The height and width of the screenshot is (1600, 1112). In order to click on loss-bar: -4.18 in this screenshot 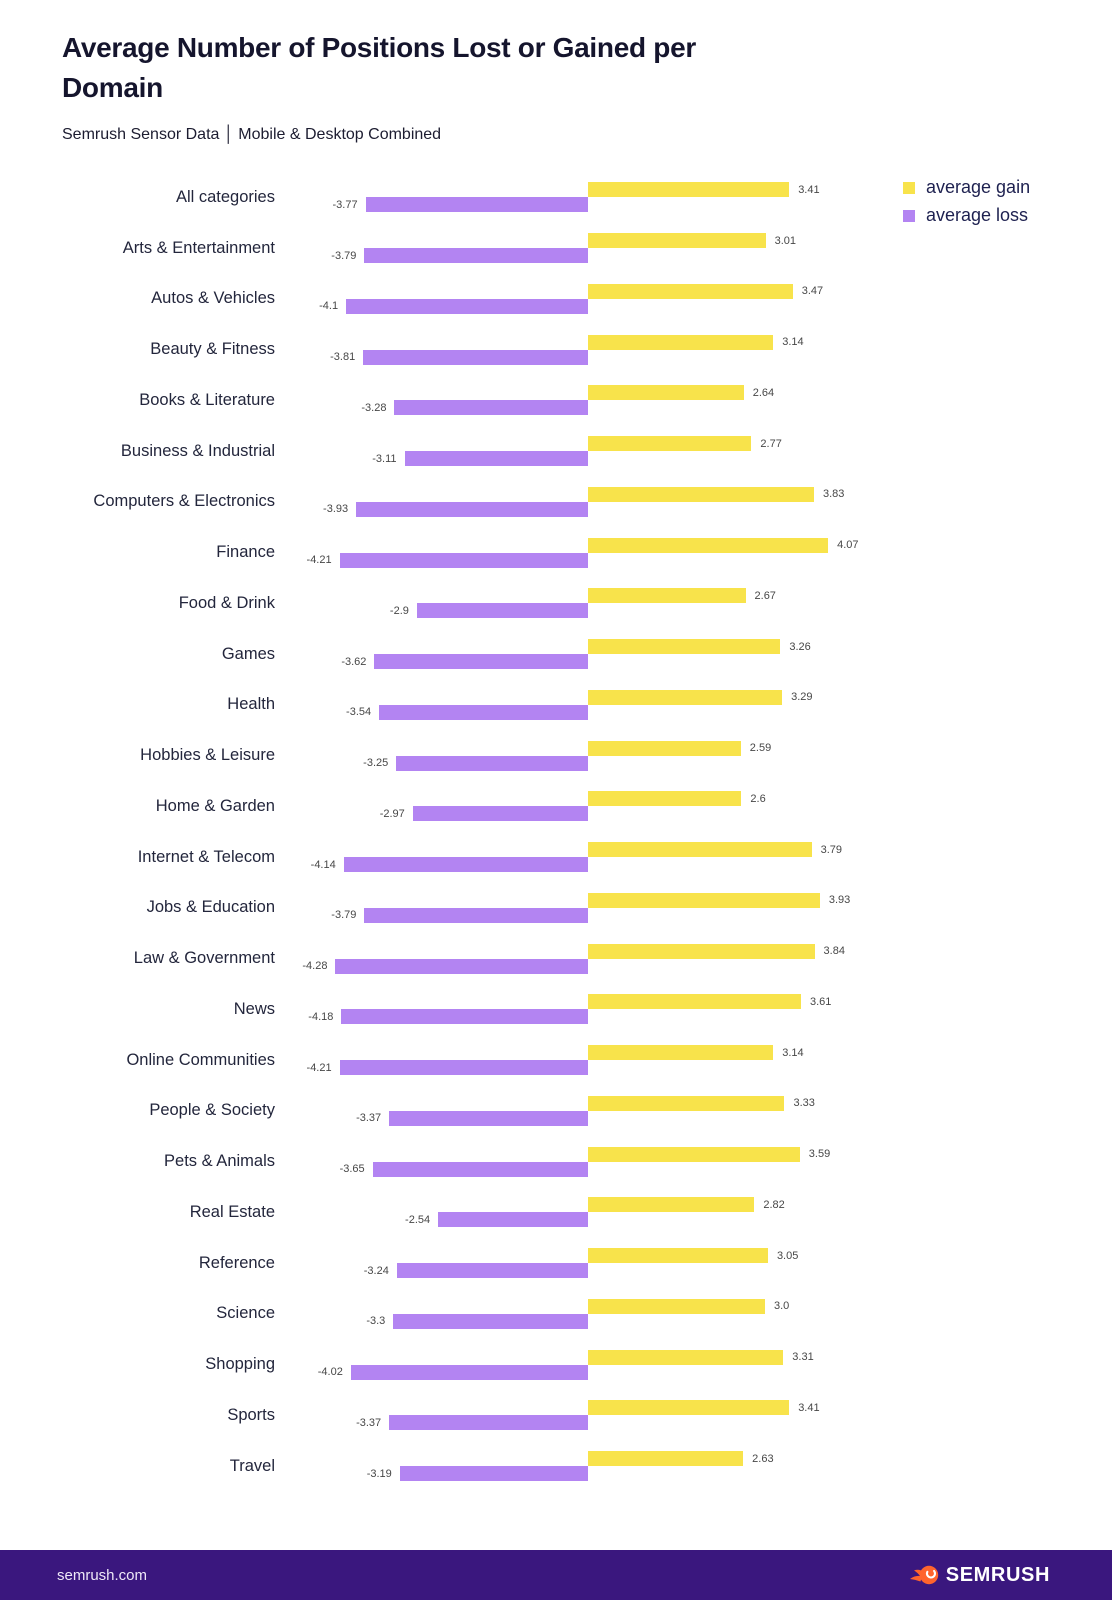, I will do `click(448, 1017)`.